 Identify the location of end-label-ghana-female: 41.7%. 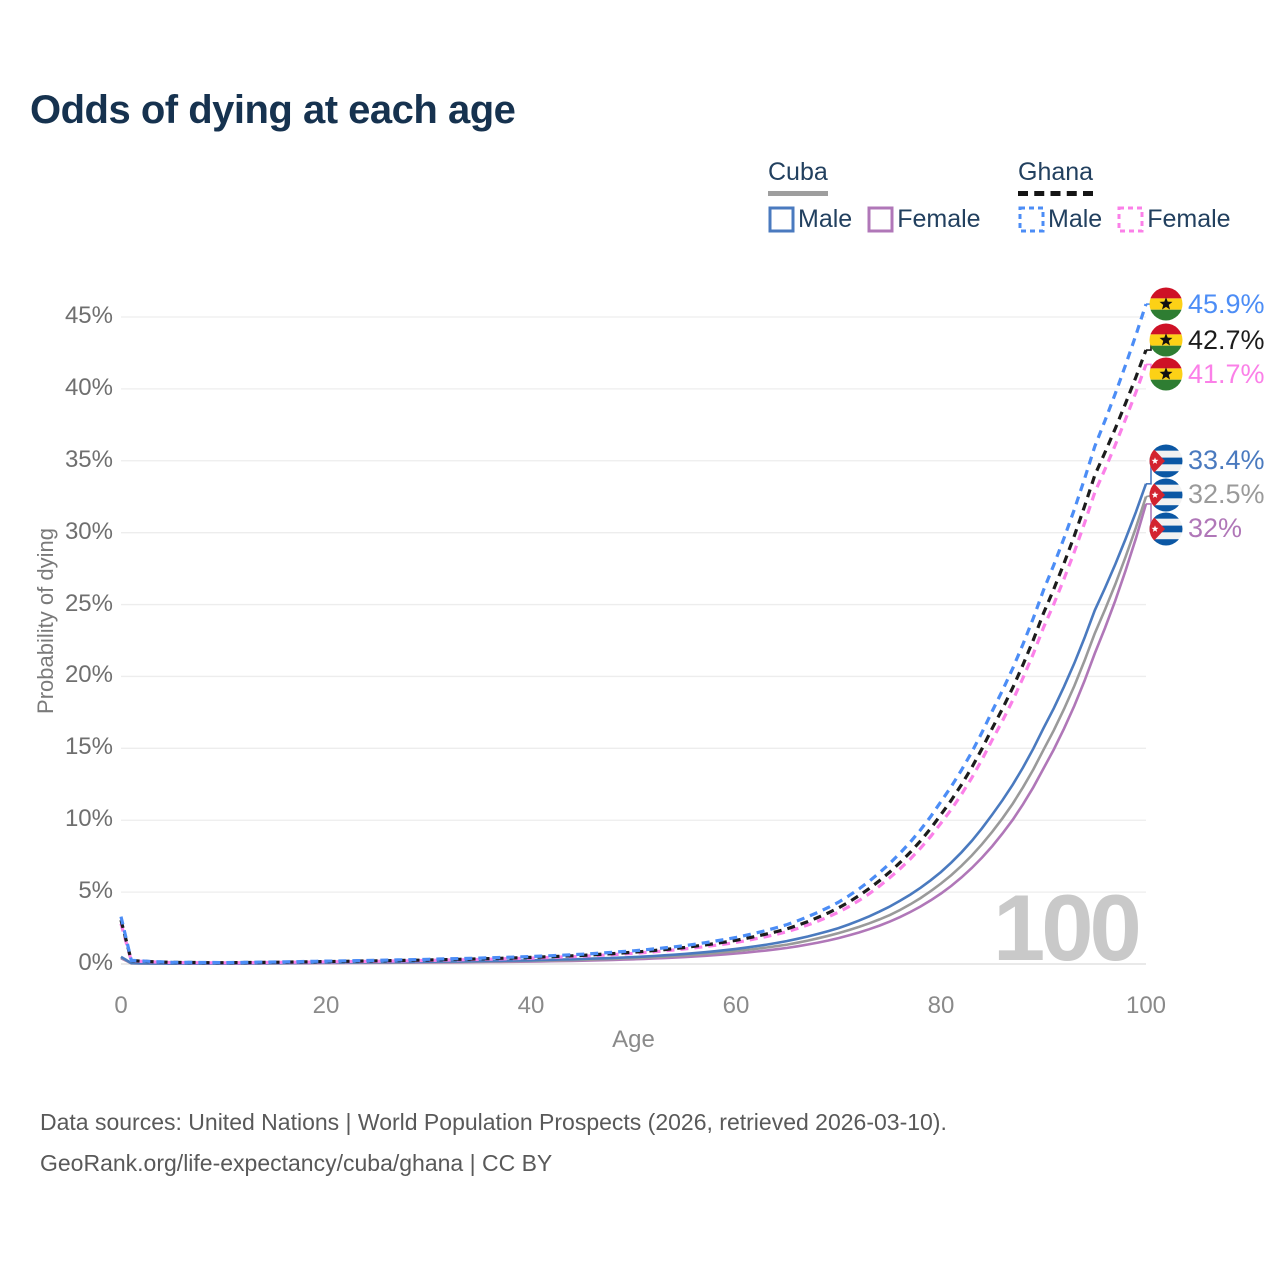
(1207, 374).